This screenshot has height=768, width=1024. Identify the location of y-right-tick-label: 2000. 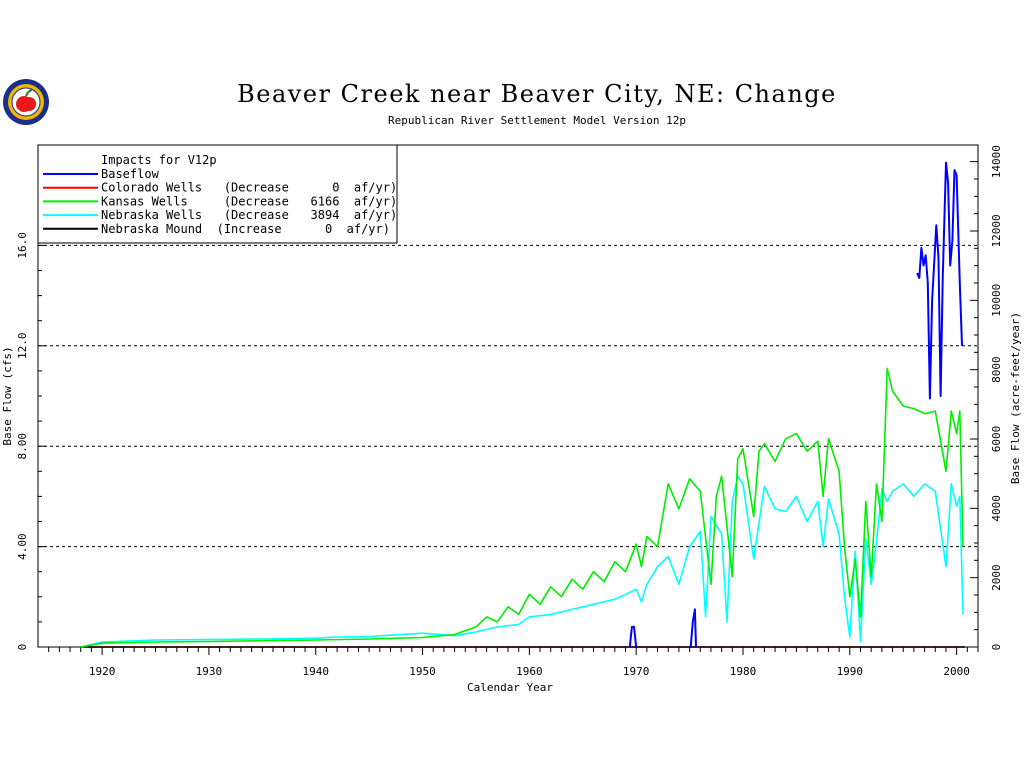
(996, 577).